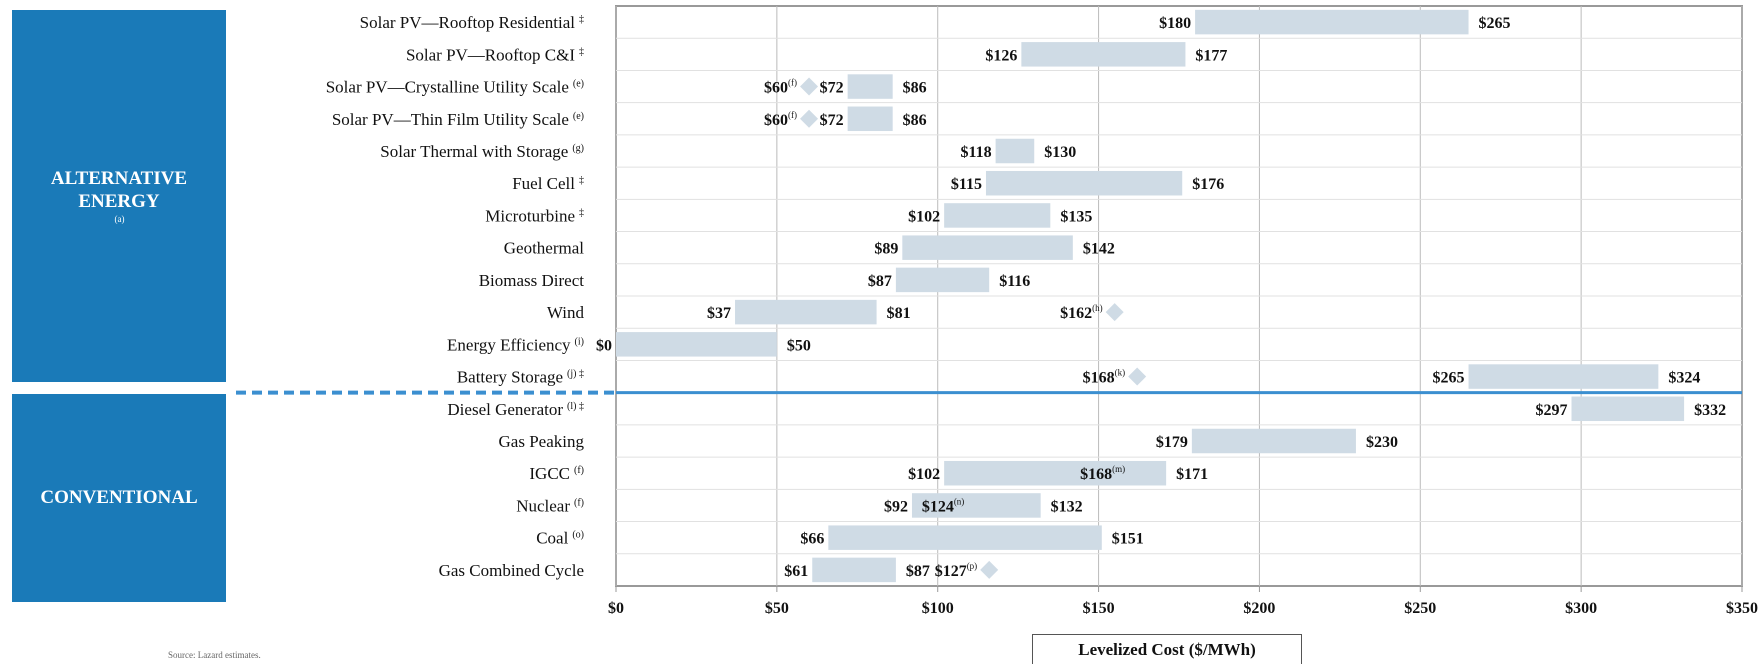  Describe the element at coordinates (1684, 378) in the screenshot. I see `range-high-label: $324` at that location.